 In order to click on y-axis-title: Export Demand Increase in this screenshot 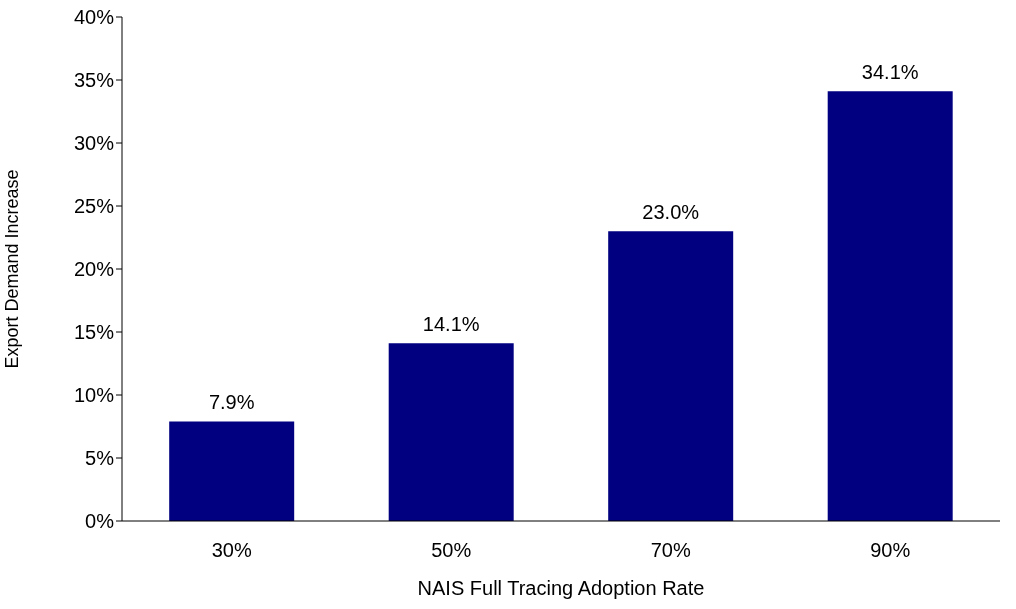, I will do `click(12, 269)`.